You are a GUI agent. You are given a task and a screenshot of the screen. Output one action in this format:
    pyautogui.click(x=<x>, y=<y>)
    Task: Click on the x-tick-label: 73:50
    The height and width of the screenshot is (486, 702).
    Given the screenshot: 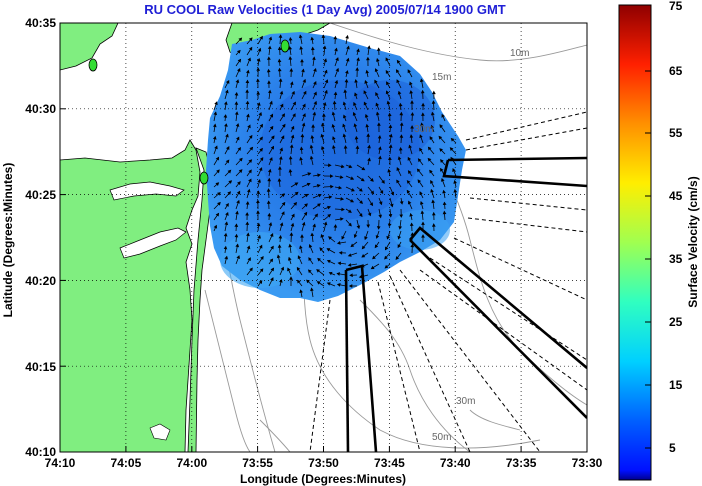 What is the action you would take?
    pyautogui.click(x=323, y=463)
    